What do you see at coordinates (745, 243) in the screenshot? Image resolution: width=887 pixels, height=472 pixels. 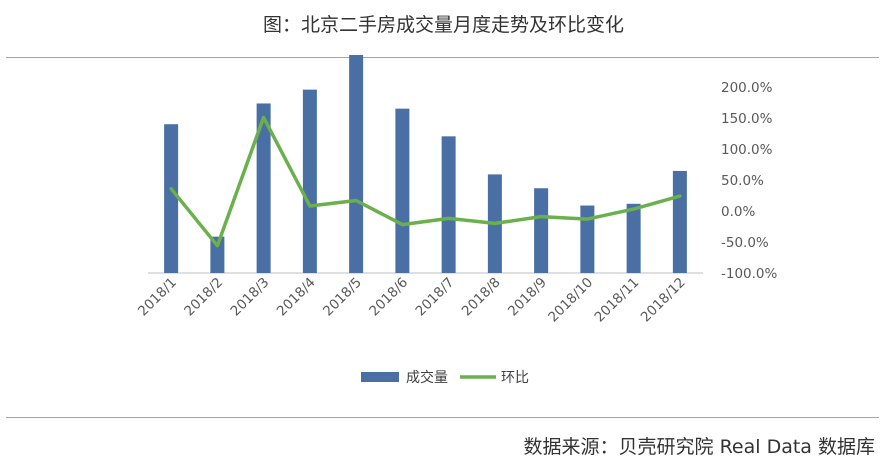 I see `y2-tick-label: -50.0%` at bounding box center [745, 243].